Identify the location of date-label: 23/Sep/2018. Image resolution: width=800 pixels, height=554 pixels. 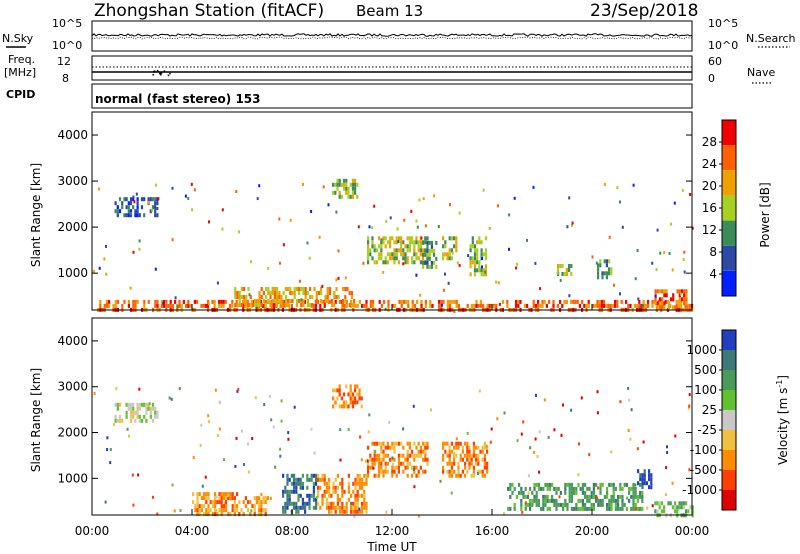
(644, 11).